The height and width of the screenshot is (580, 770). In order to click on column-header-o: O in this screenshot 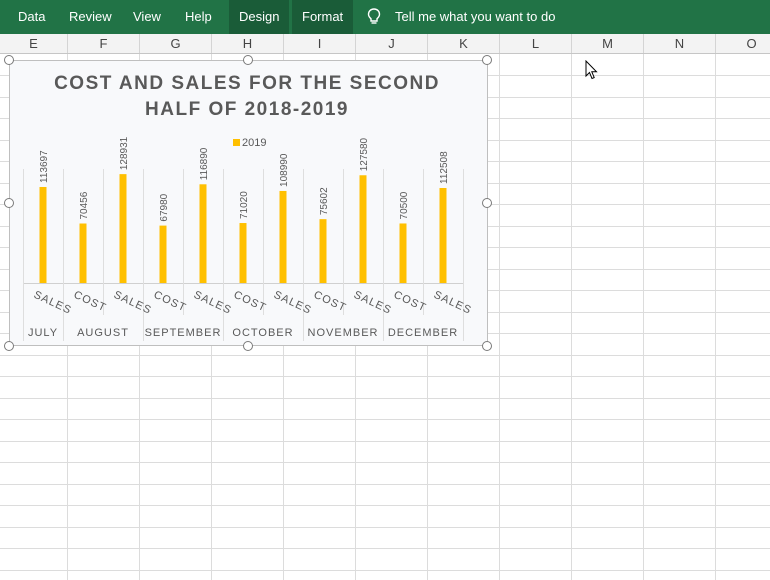, I will do `click(743, 43)`.